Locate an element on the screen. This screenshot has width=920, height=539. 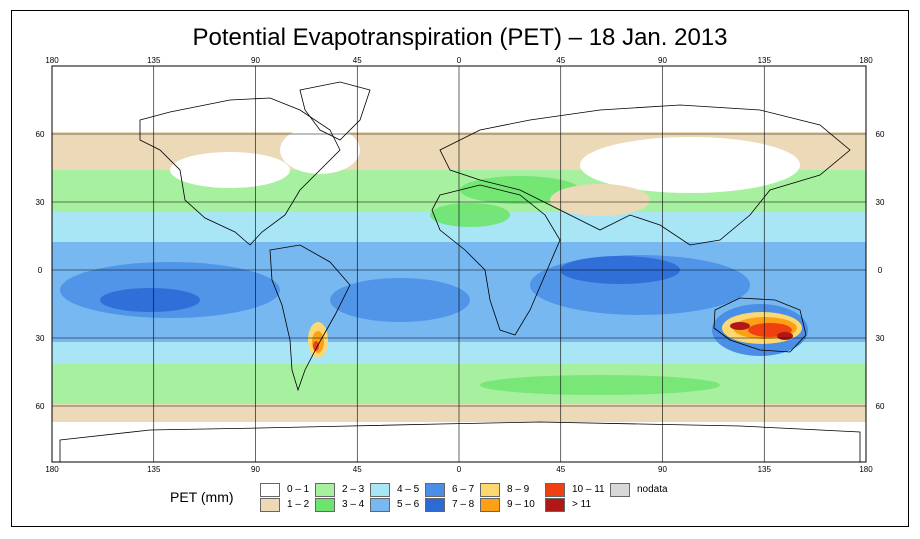
legend-title: PET (mm) is located at coordinates (202, 497).